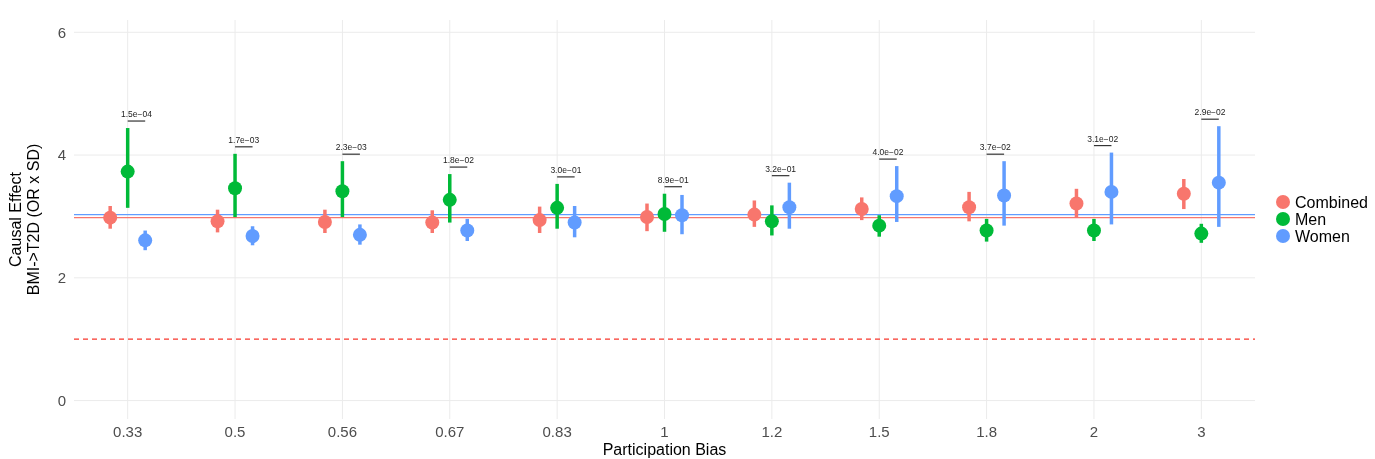 This screenshot has width=1375, height=459. Describe the element at coordinates (566, 169) in the screenshot. I see `annotation: 3.0e−01` at that location.